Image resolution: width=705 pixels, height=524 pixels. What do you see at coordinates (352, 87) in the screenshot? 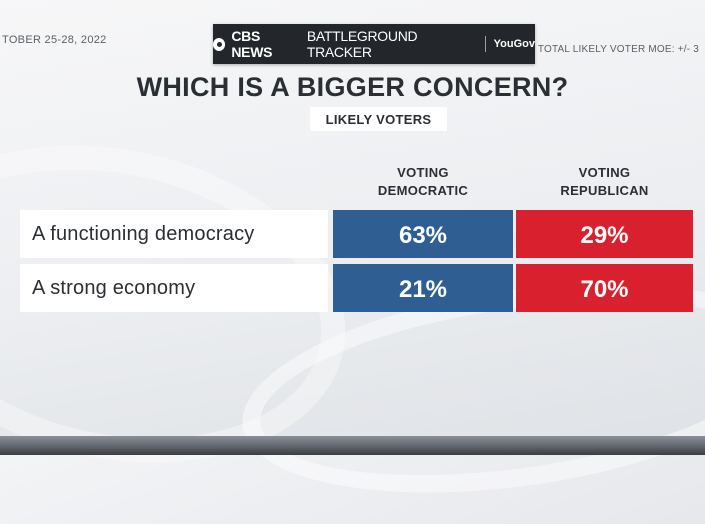
I see `chart-title: WHICH IS A BIGGER CONCERN?` at bounding box center [352, 87].